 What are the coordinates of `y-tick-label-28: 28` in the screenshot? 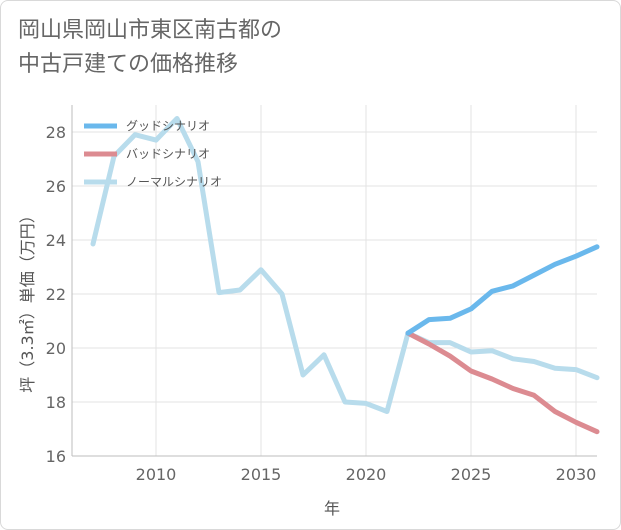 It's located at (56, 132).